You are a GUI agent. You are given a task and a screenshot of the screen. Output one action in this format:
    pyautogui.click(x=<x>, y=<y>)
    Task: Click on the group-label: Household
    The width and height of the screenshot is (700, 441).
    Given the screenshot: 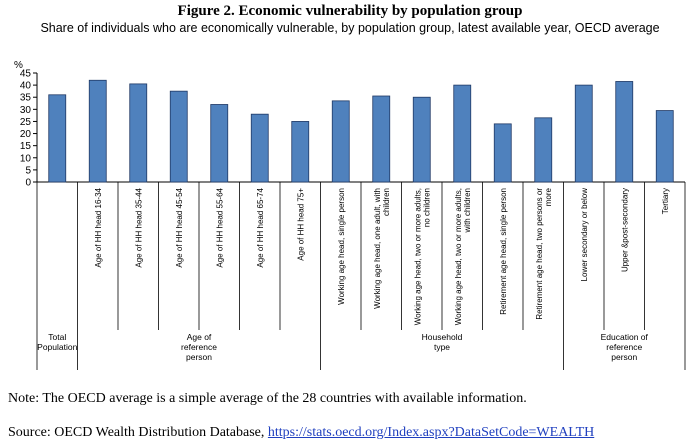 What is the action you would take?
    pyautogui.click(x=442, y=337)
    